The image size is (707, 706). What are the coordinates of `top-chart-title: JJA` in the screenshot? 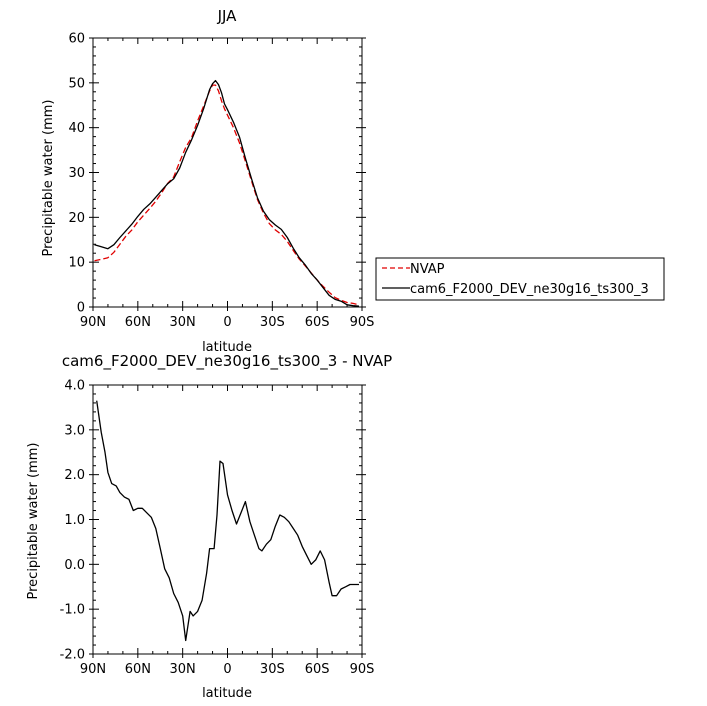 It's located at (227, 16).